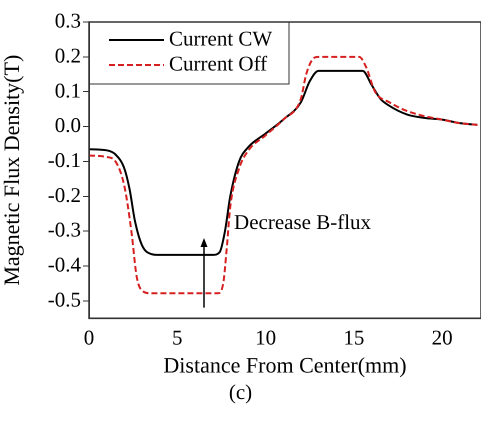  Describe the element at coordinates (265, 338) in the screenshot. I see `x-tick-label: 10` at that location.